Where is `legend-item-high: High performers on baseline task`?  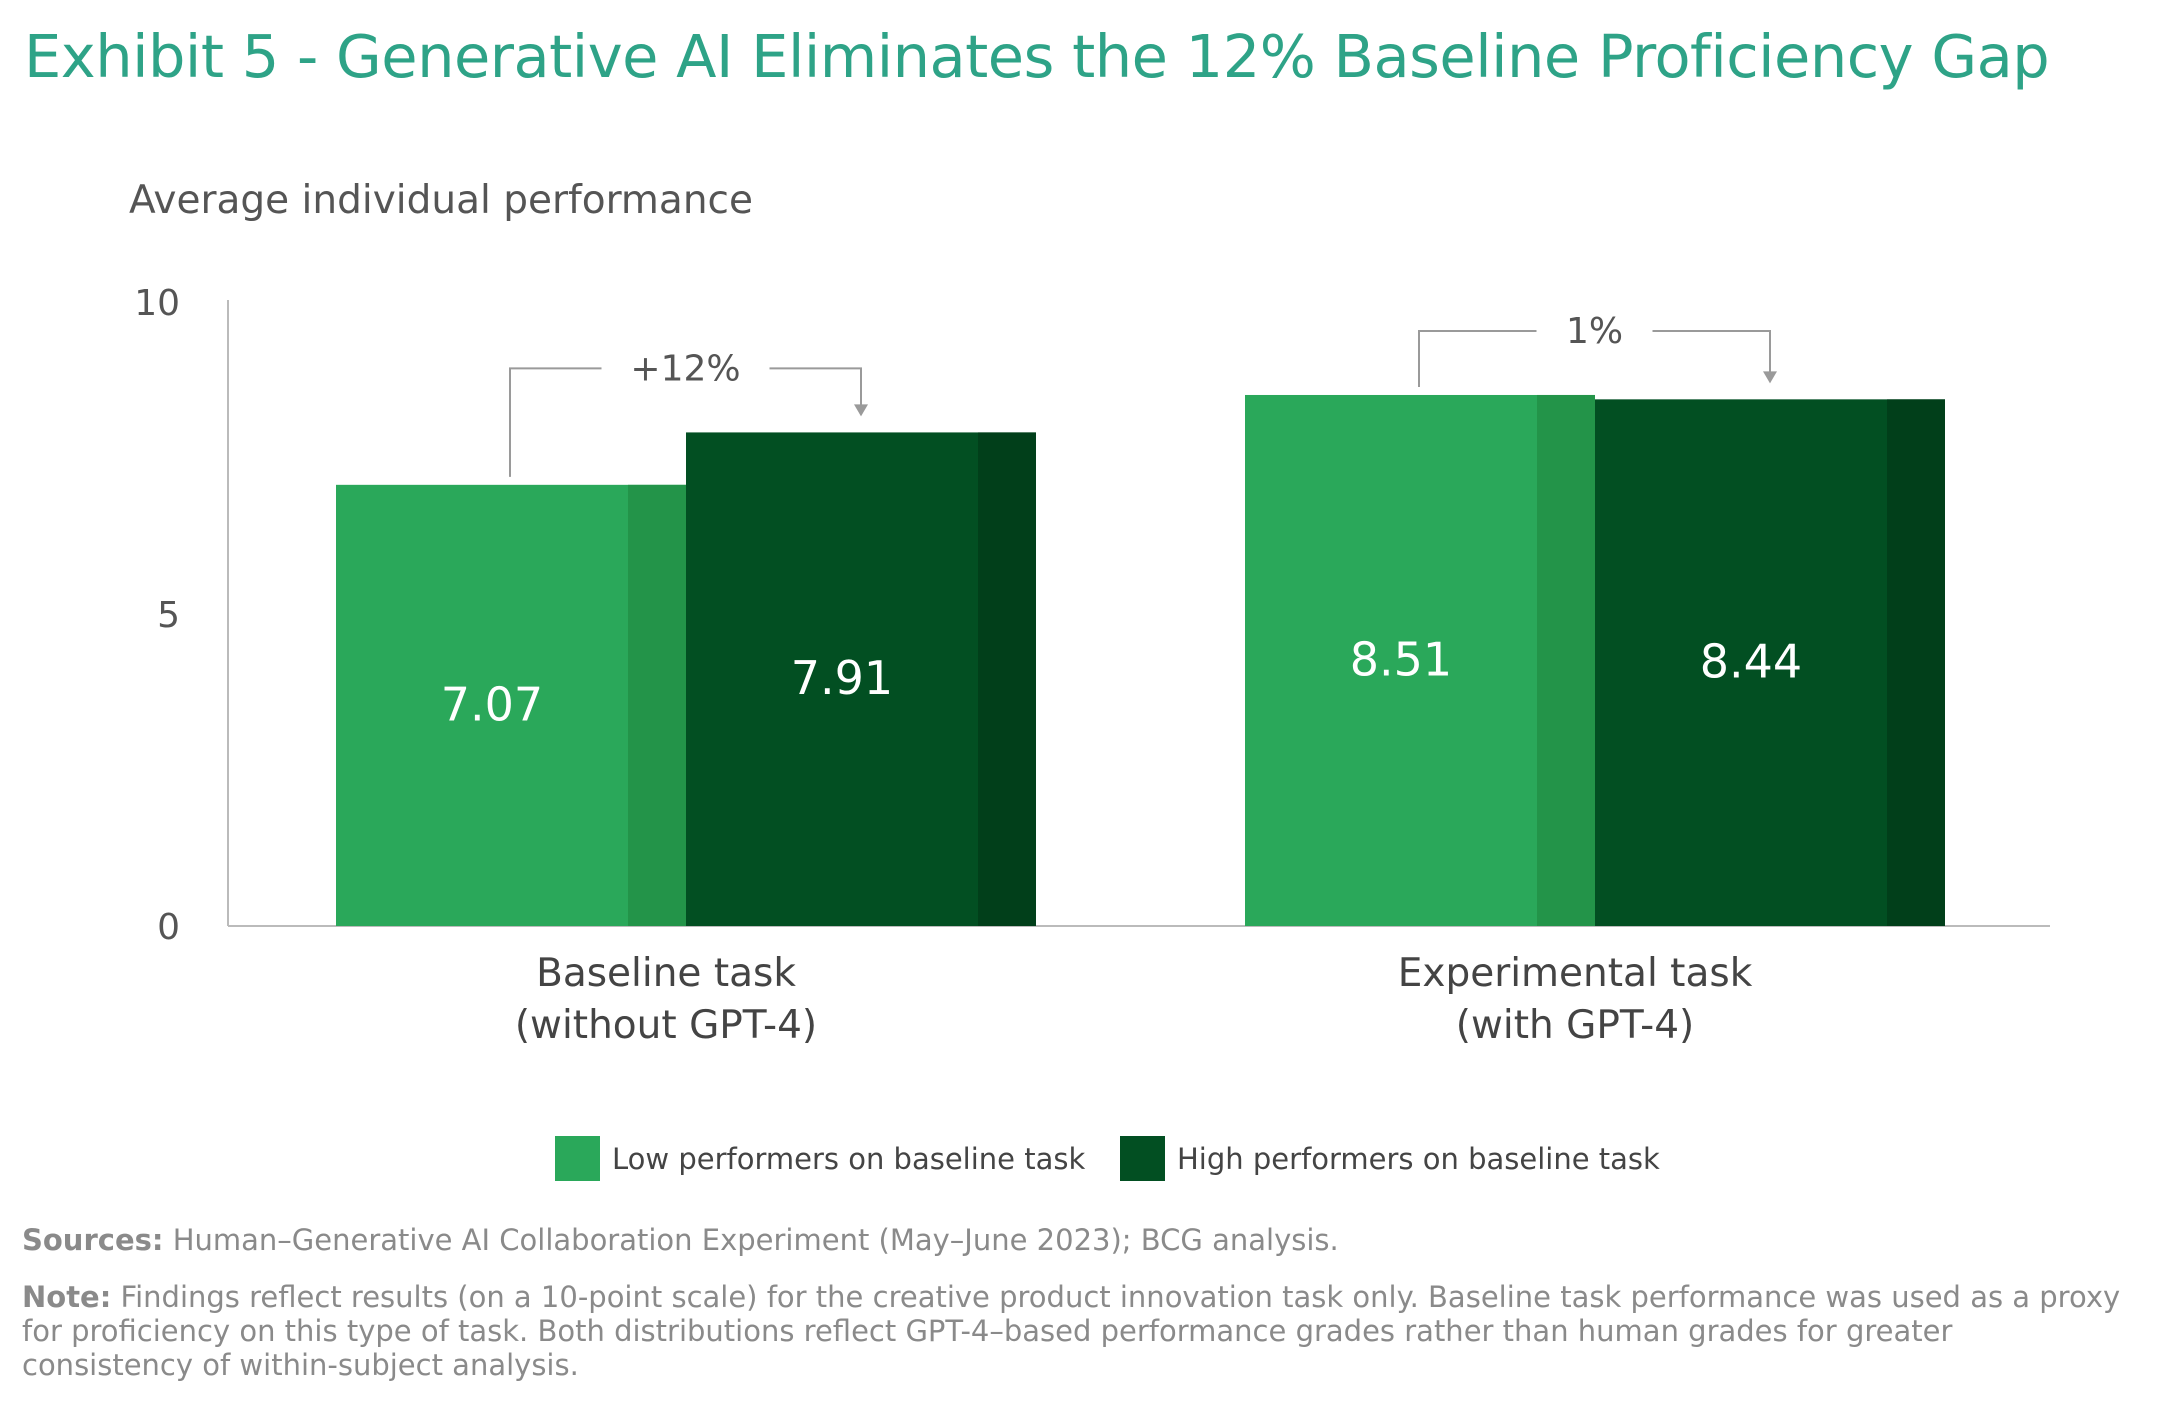
legend-item-high: High performers on baseline task is located at coordinates (1390, 1158).